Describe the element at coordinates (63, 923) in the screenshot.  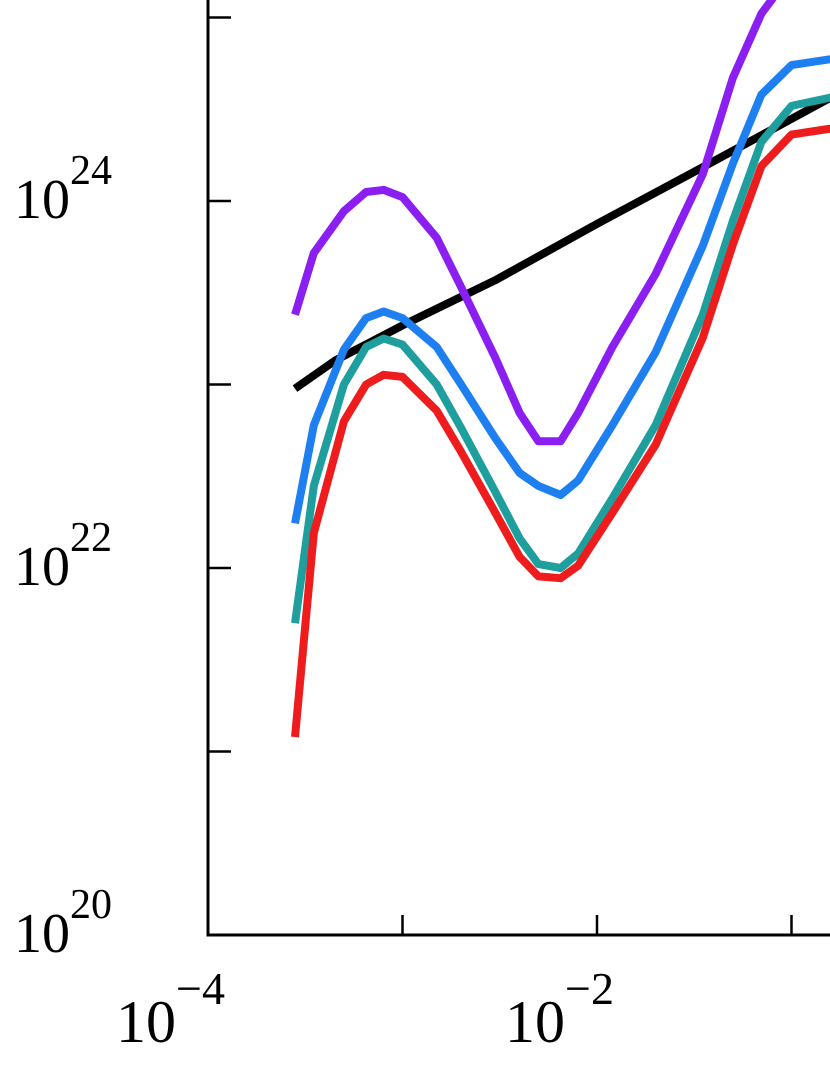
I see `y-tick-label: 1020` at that location.